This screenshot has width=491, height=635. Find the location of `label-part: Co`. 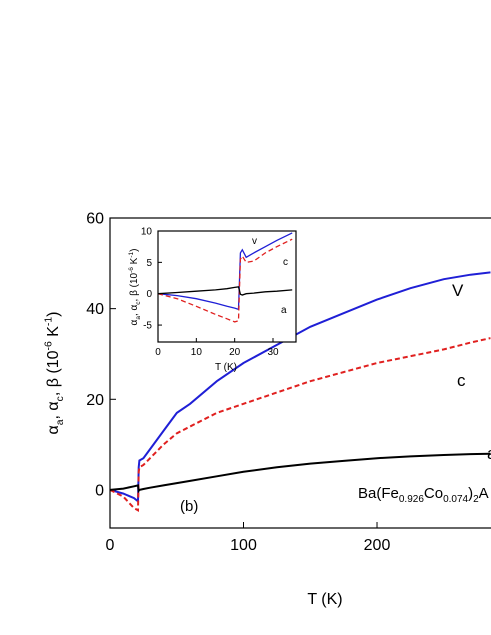

label-part: Co is located at coordinates (433, 493).